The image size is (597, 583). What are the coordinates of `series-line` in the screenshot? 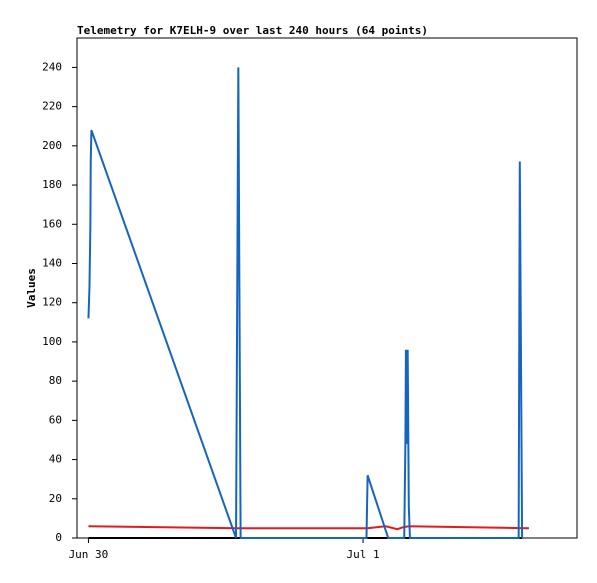 It's located at (308, 528).